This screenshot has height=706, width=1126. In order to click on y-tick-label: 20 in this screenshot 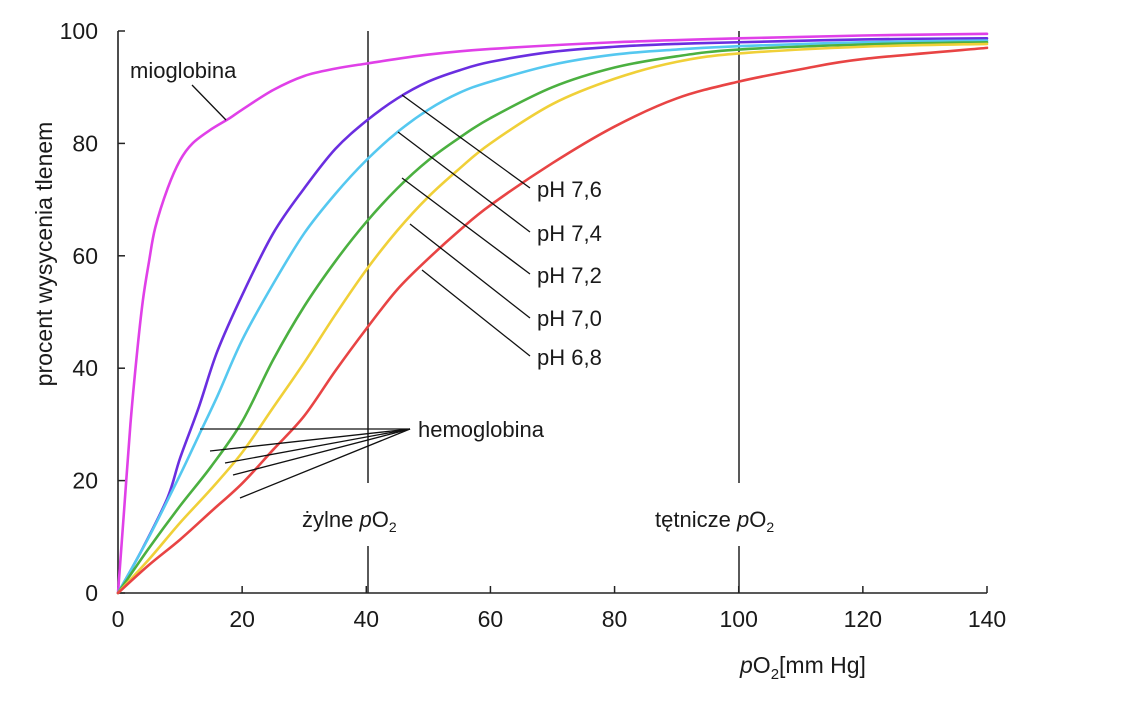, I will do `click(85, 481)`.